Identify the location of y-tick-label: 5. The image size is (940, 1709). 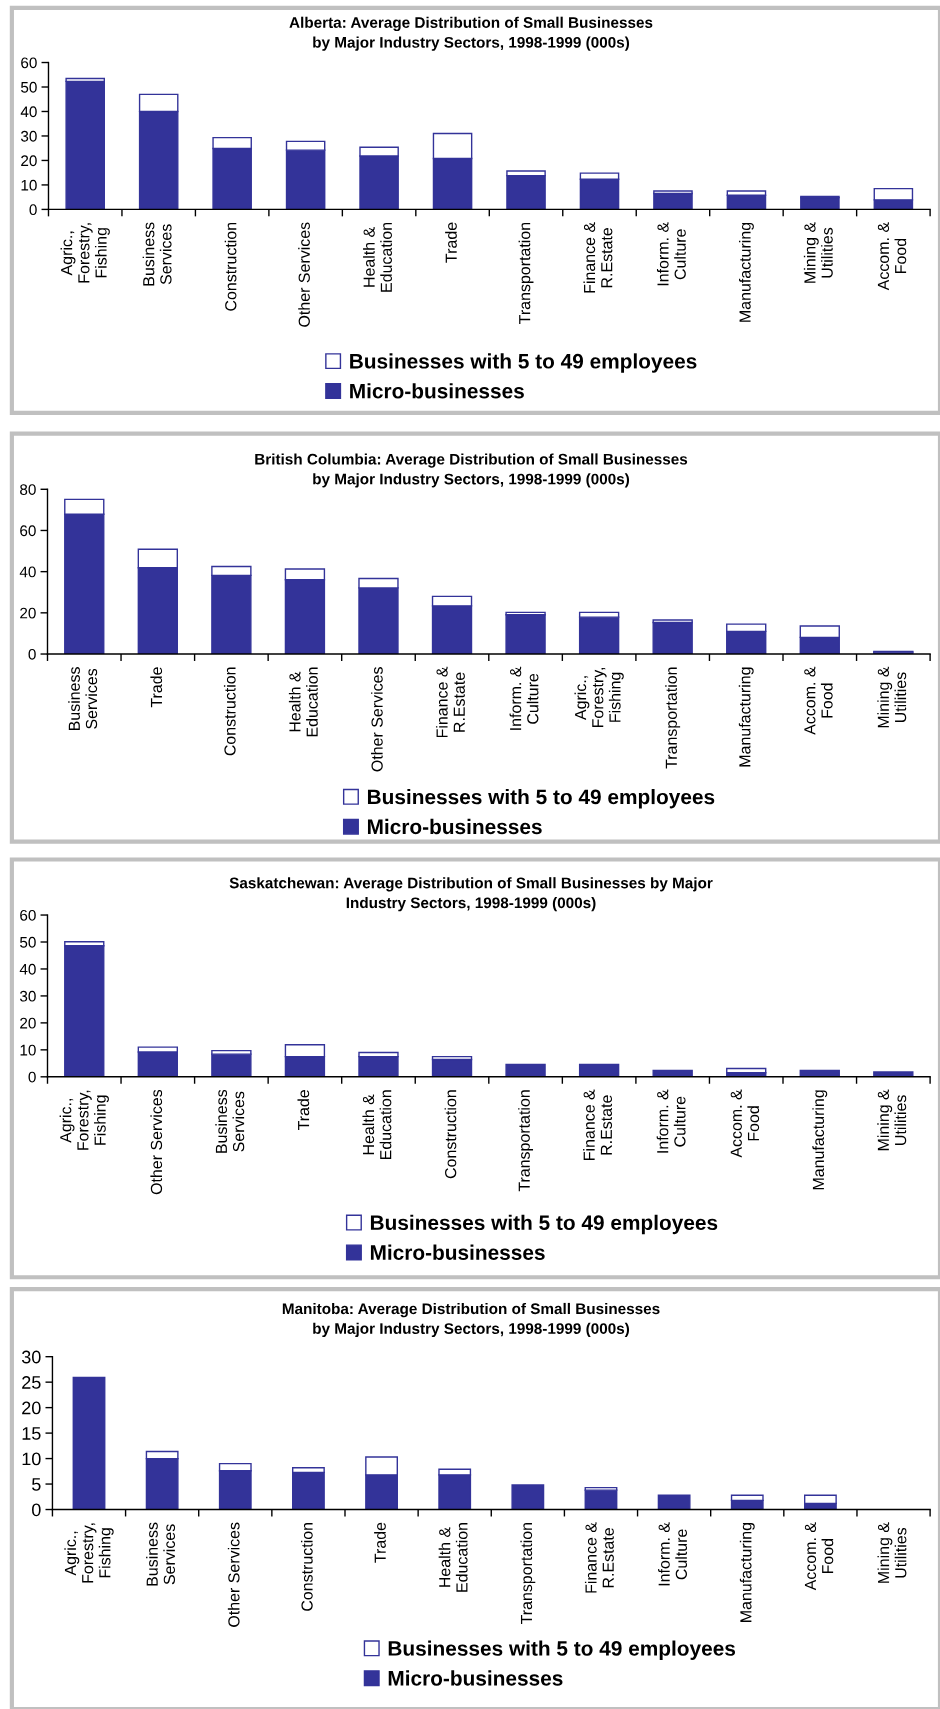
(36, 1484).